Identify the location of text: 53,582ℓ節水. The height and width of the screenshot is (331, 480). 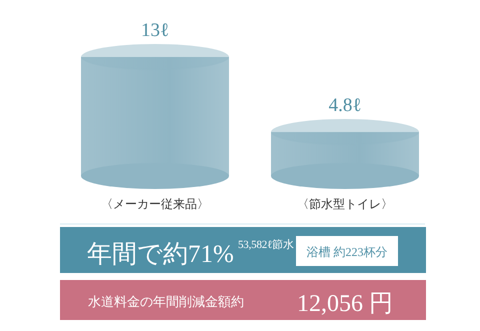
(266, 244).